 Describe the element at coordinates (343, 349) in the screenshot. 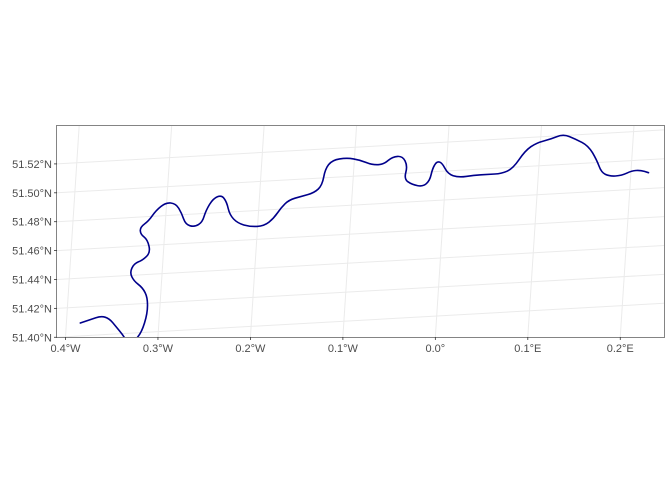

I see `x-tick-label: 0.1°W` at that location.